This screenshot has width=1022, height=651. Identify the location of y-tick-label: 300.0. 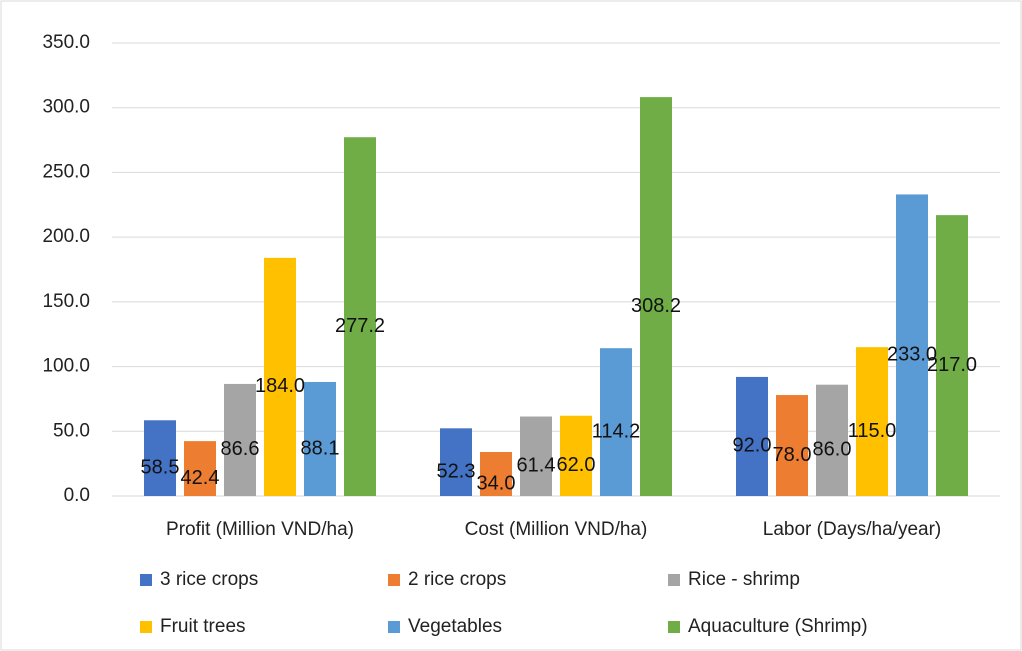
(66, 107).